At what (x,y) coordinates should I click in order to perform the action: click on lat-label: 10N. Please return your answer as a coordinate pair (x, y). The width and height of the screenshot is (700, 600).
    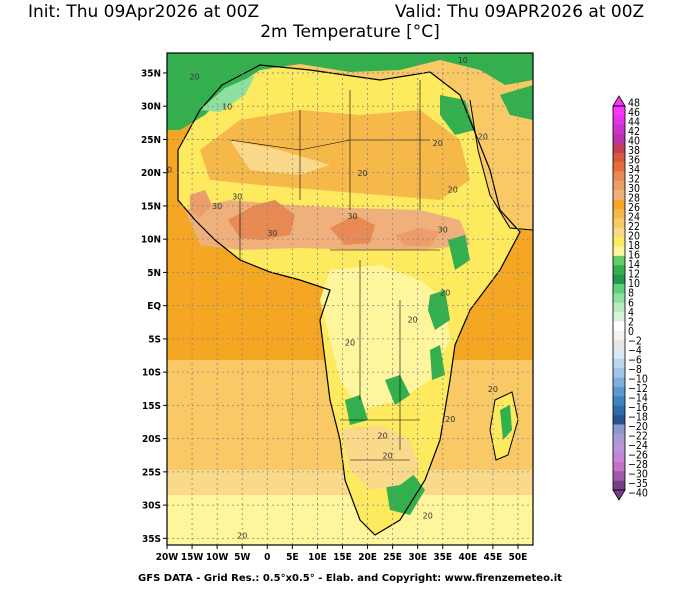
    Looking at the image, I should click on (151, 240).